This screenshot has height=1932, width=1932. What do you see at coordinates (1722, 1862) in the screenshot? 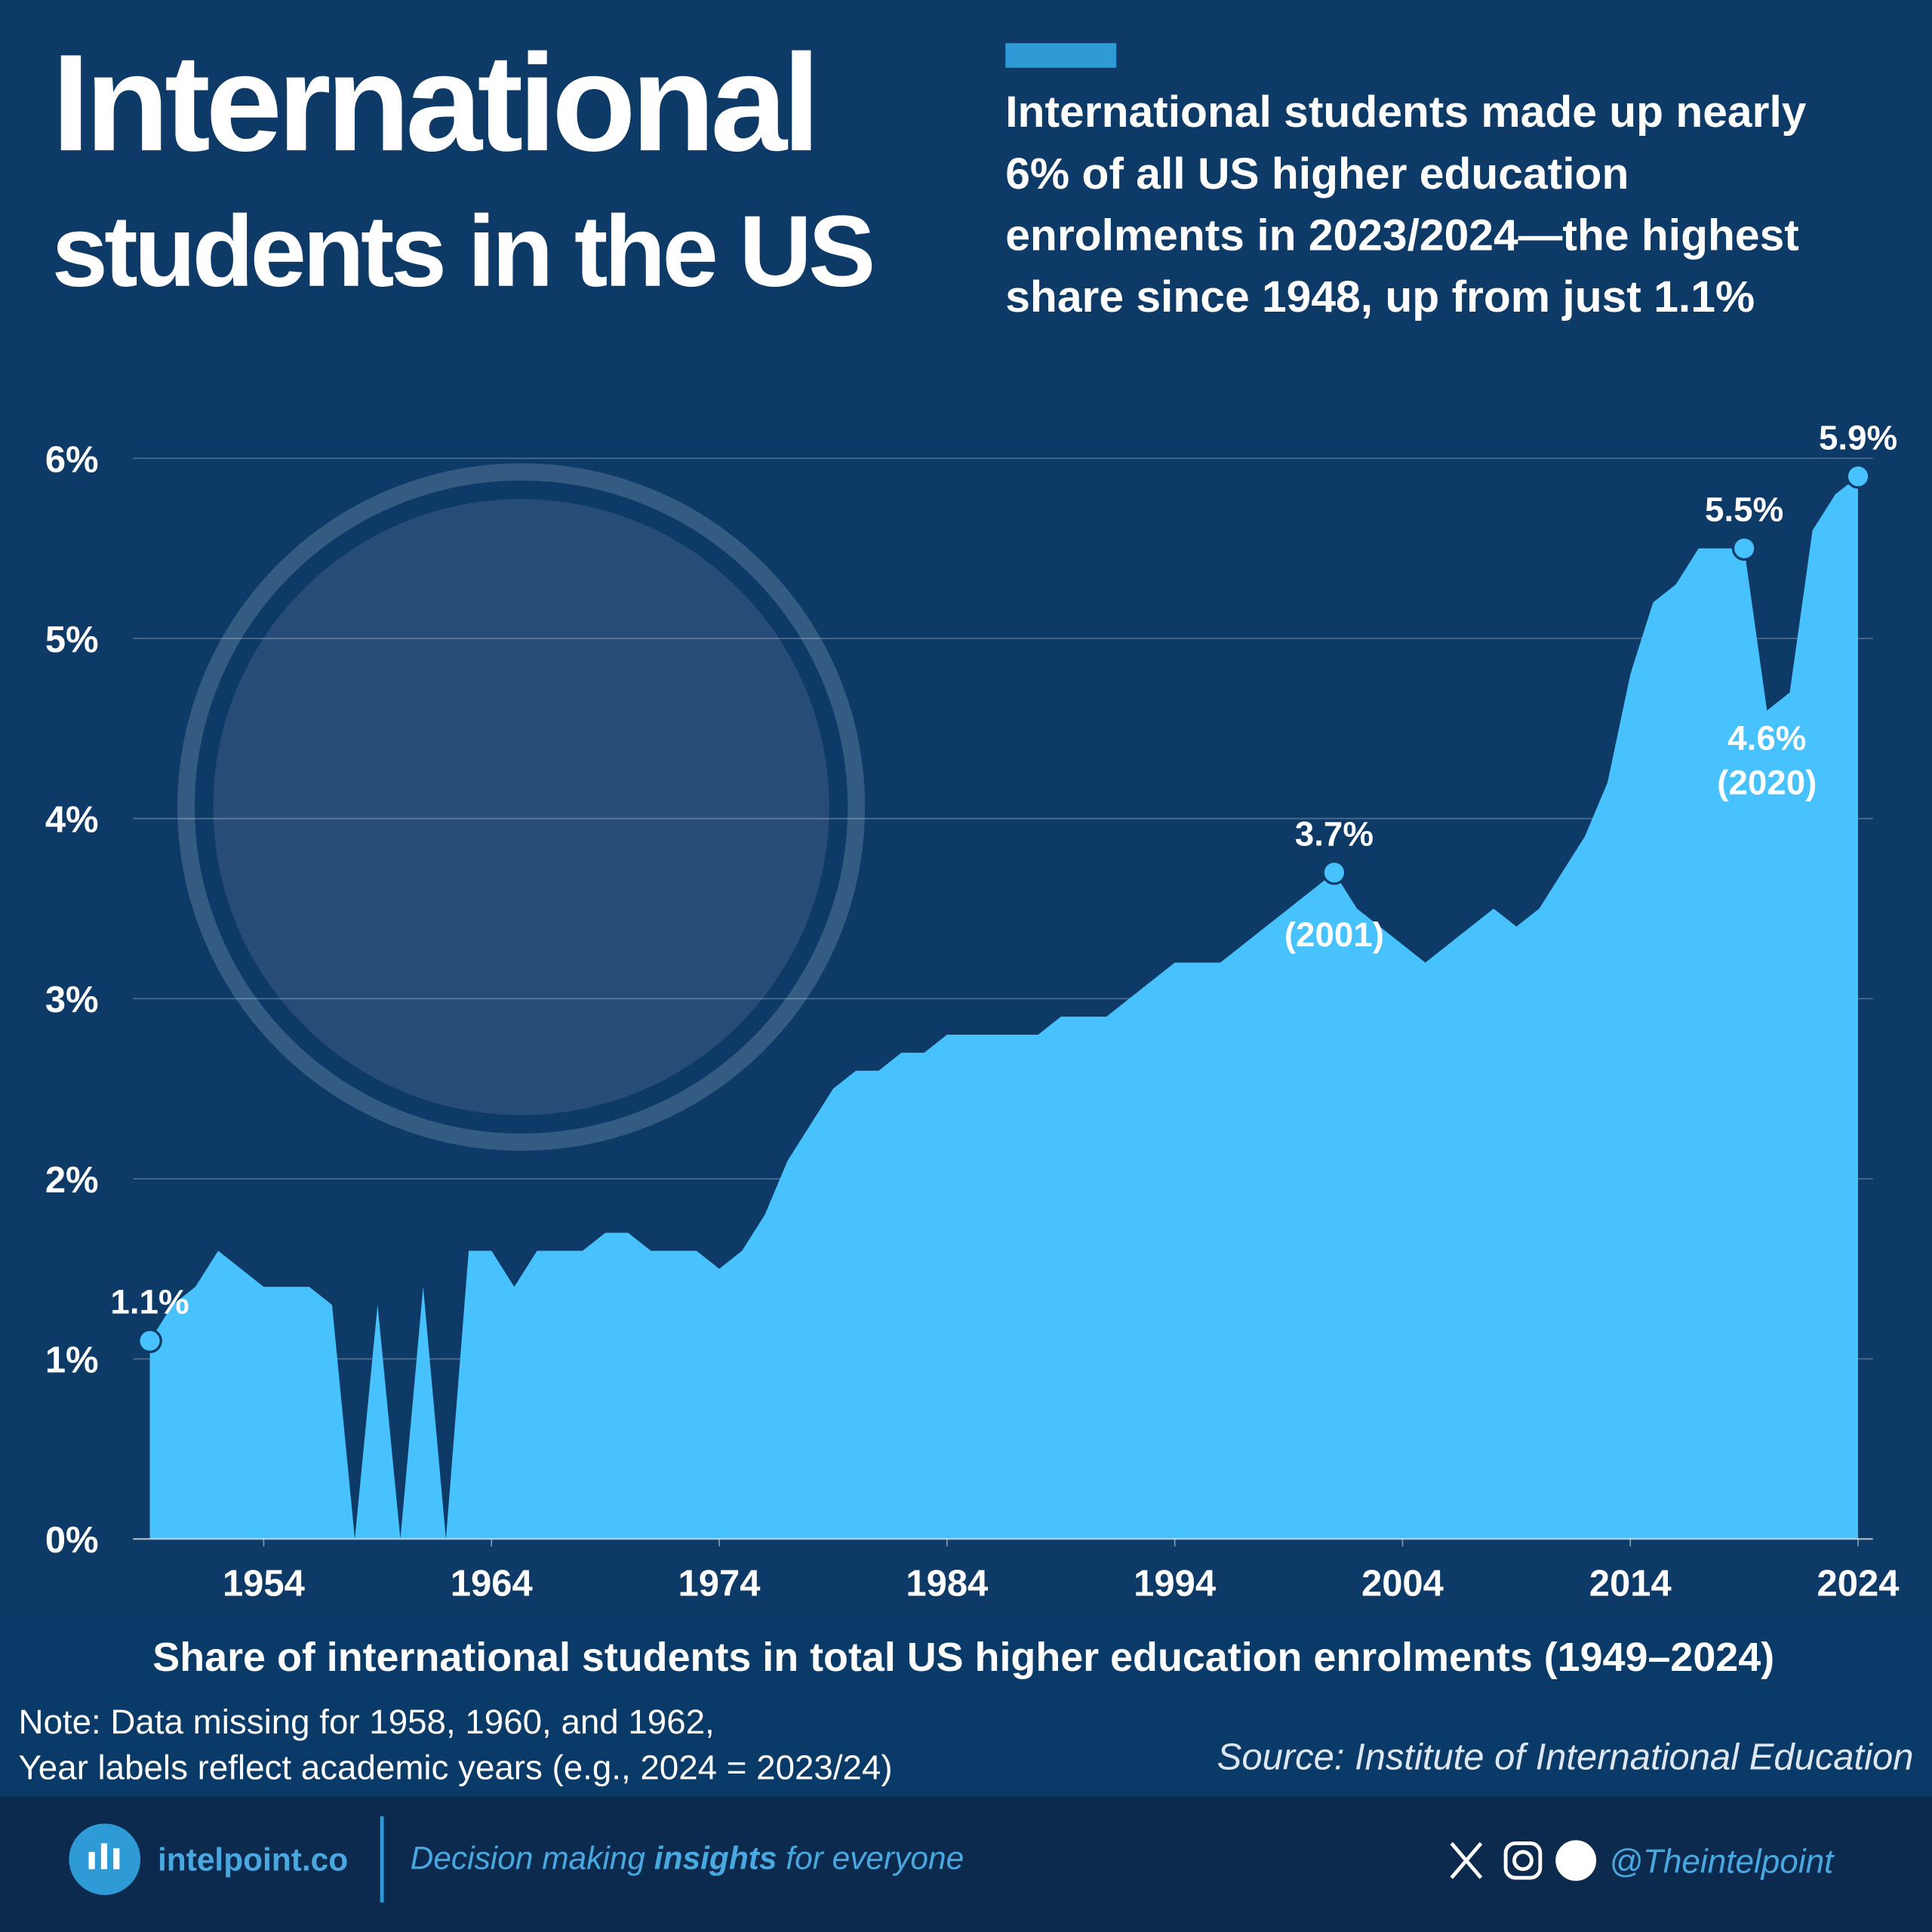
I see `handle: @Theintelpoint` at bounding box center [1722, 1862].